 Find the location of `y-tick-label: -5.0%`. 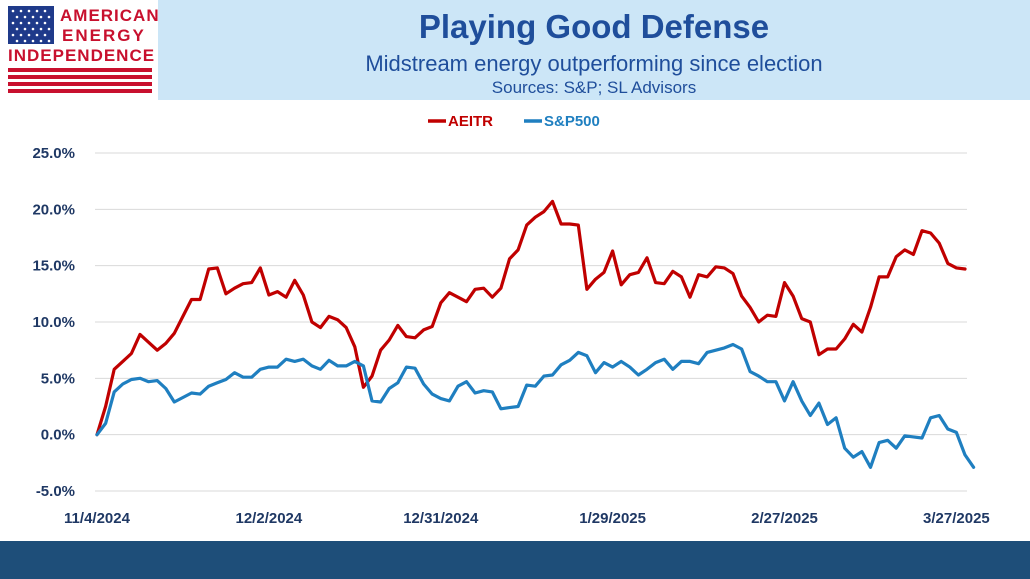

y-tick-label: -5.0% is located at coordinates (55, 491).